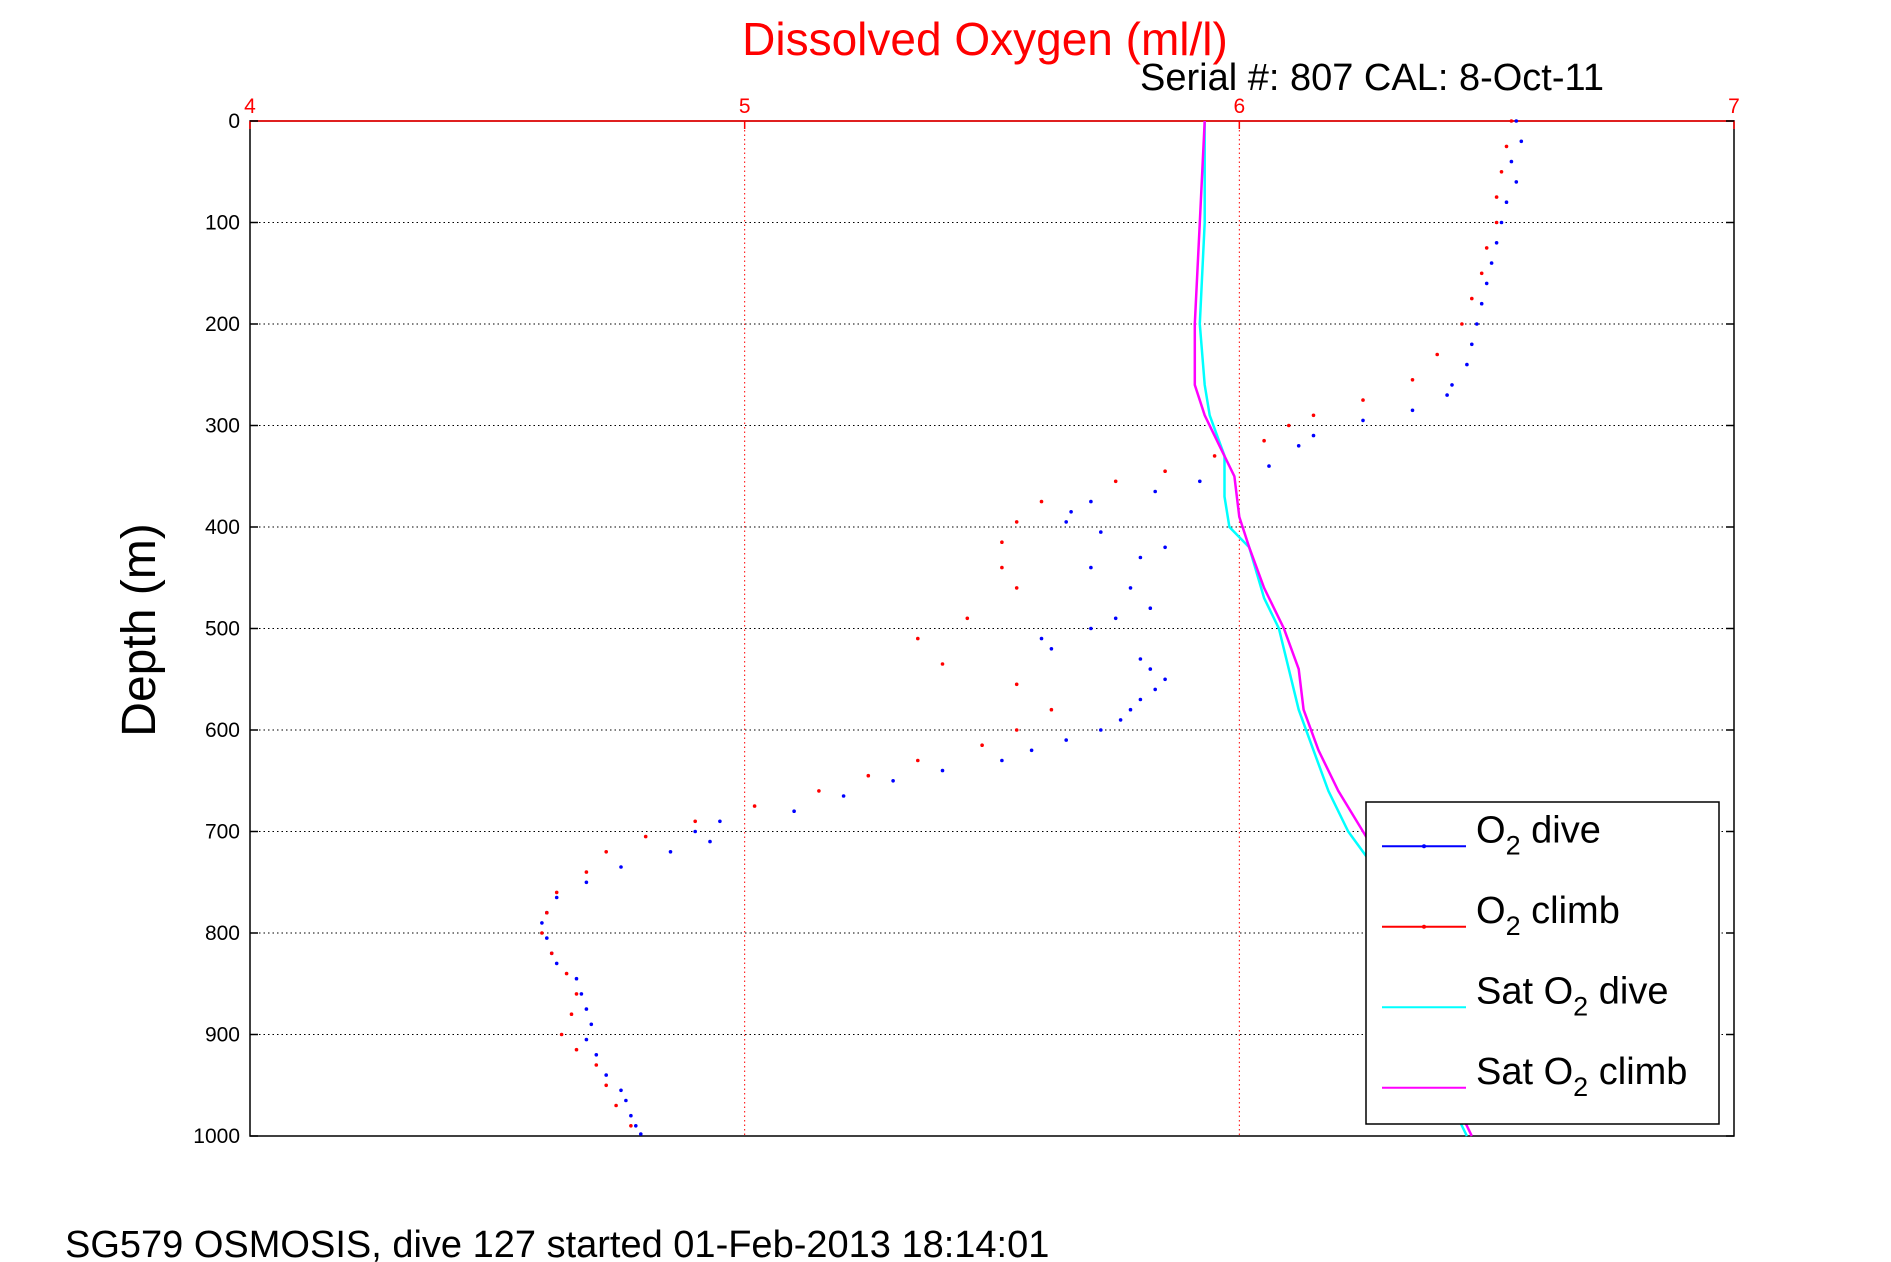  What do you see at coordinates (222, 933) in the screenshot?
I see `y-tick-label: 800` at bounding box center [222, 933].